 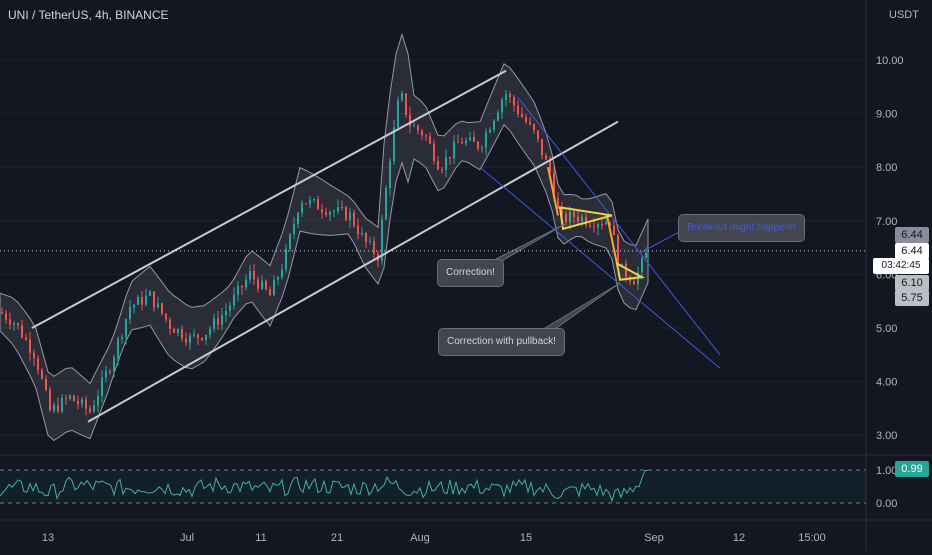 What do you see at coordinates (260, 538) in the screenshot?
I see `x-tick-label: 11` at bounding box center [260, 538].